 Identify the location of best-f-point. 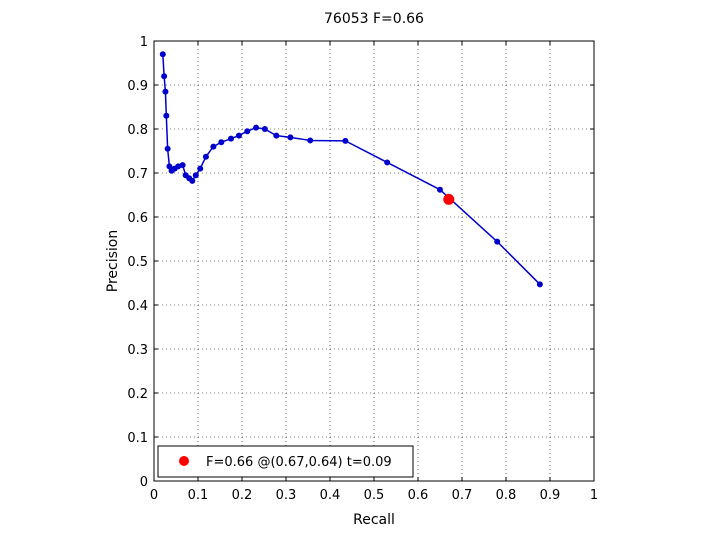
(449, 199).